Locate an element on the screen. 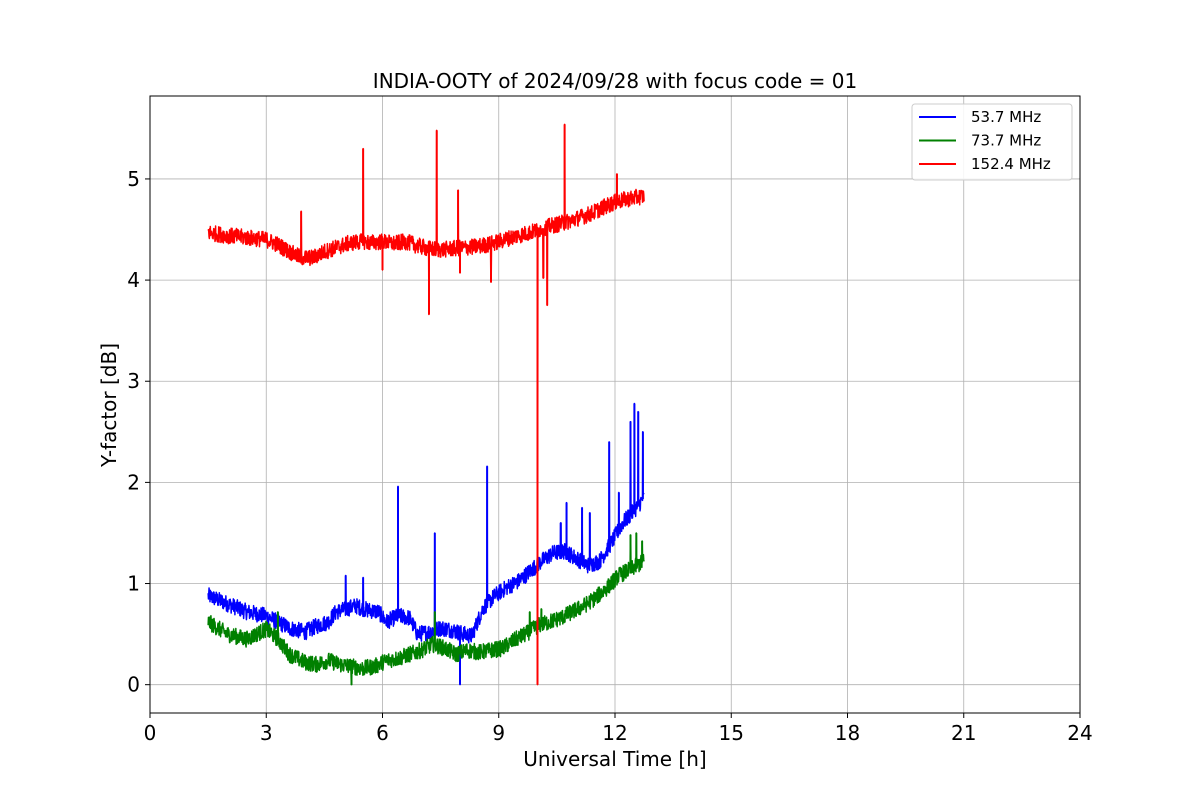 The height and width of the screenshot is (800, 1200). x-tick-label: 6 is located at coordinates (382, 733).